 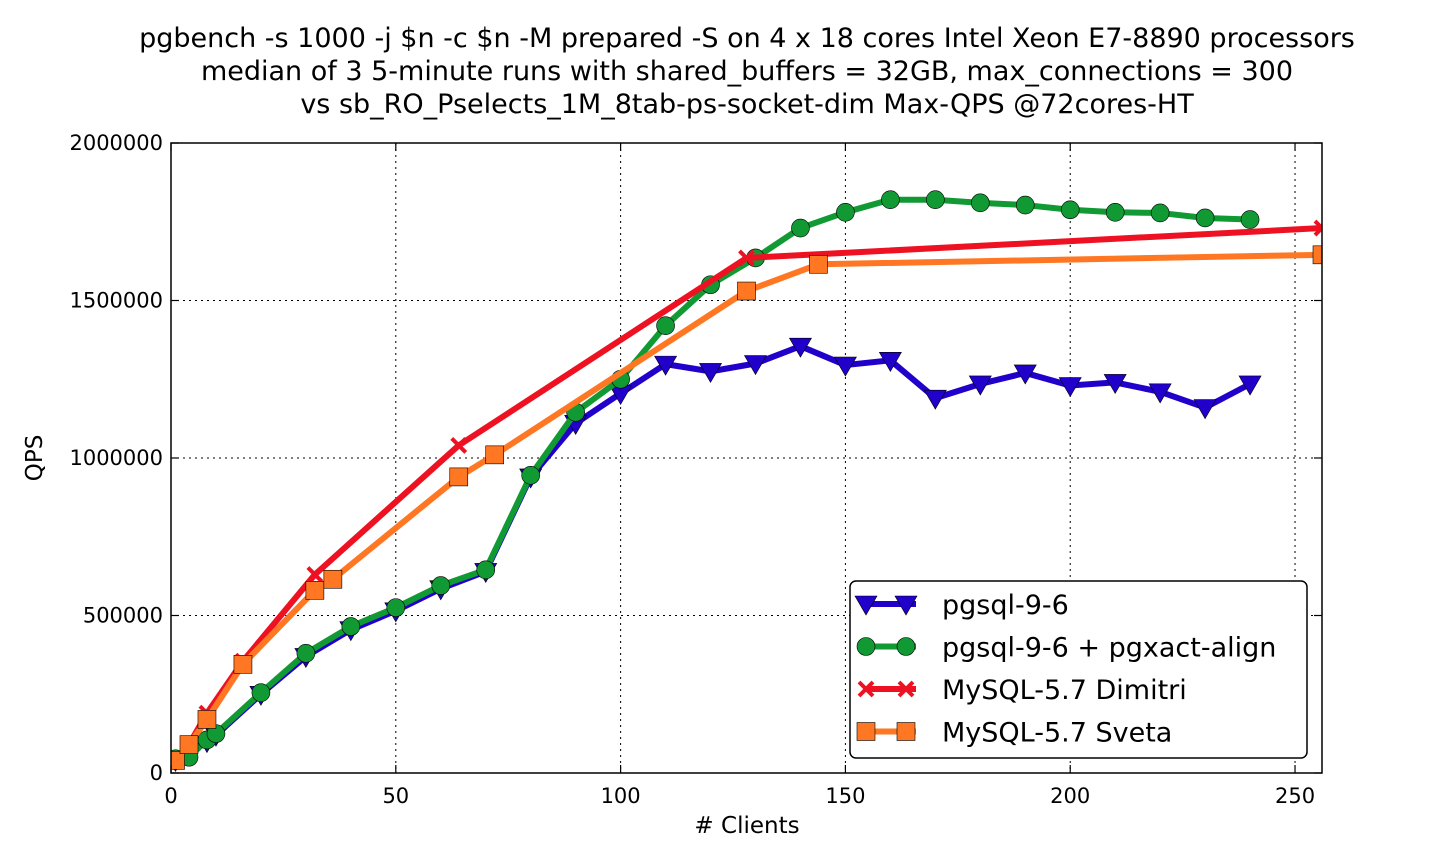 What do you see at coordinates (746, 826) in the screenshot?
I see `x-axis-label: # Clients` at bounding box center [746, 826].